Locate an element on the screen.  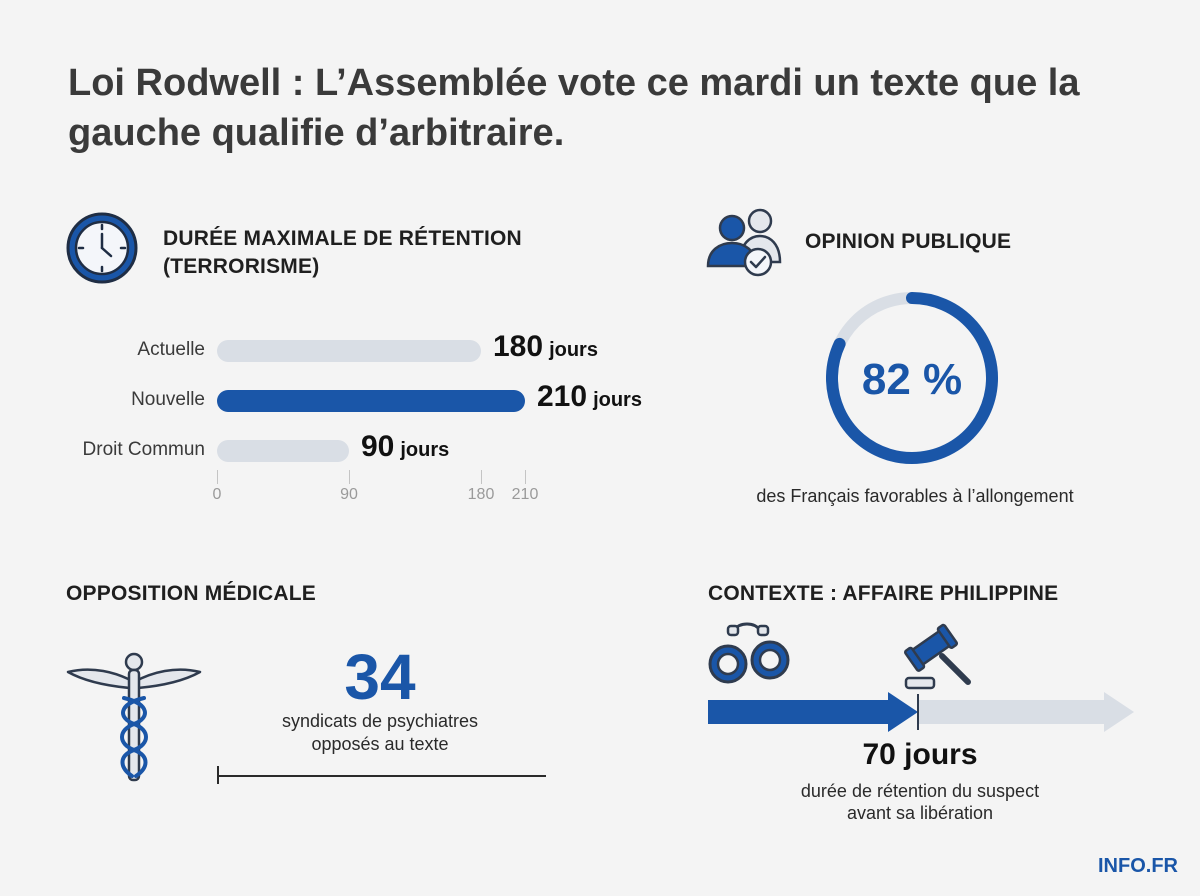
bar-value-label: 180 jours is located at coordinates (545, 347).